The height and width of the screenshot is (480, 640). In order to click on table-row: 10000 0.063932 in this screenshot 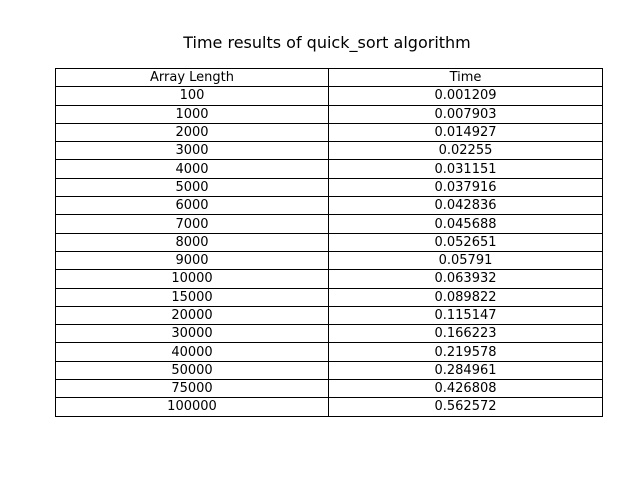, I will do `click(329, 279)`.